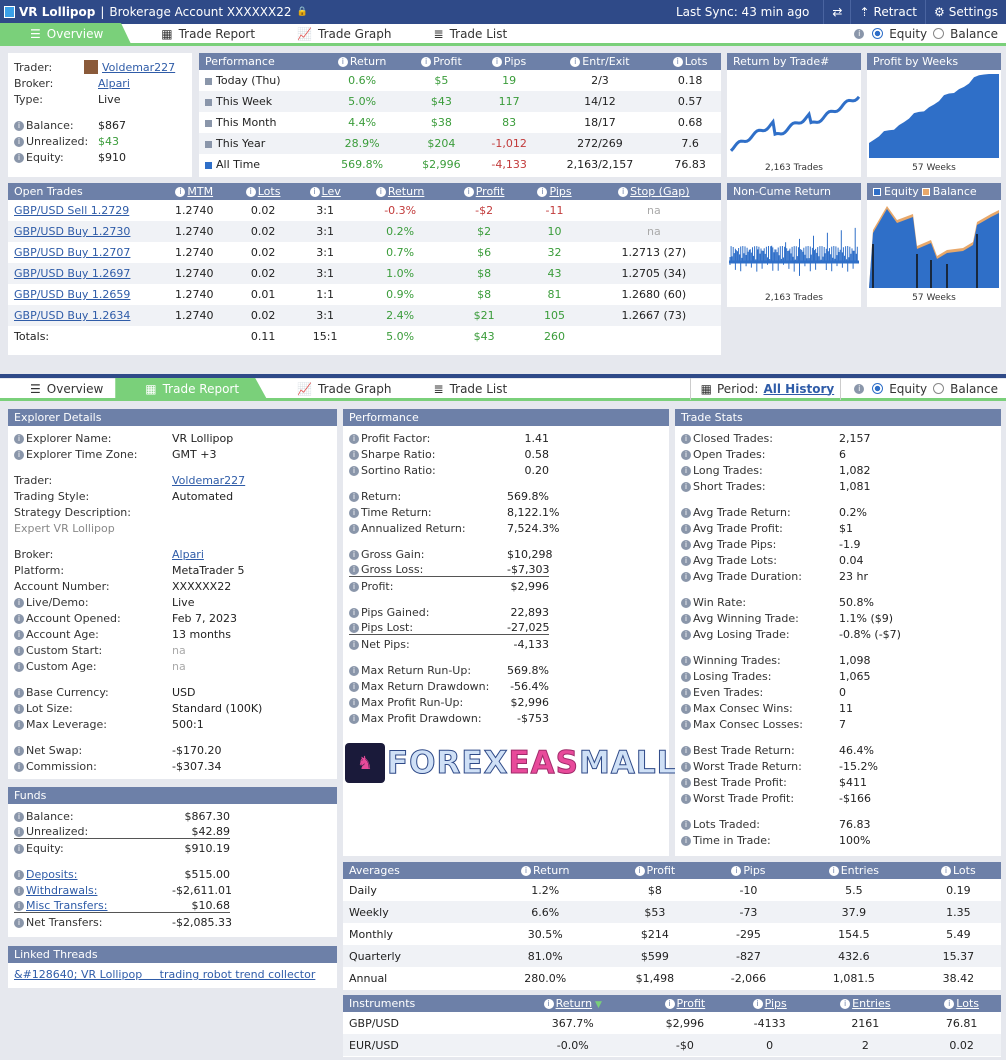 The width and height of the screenshot is (1006, 1060). I want to click on table-row: Monthly 30.5% $214 -295 154.5 5.49, so click(672, 934).